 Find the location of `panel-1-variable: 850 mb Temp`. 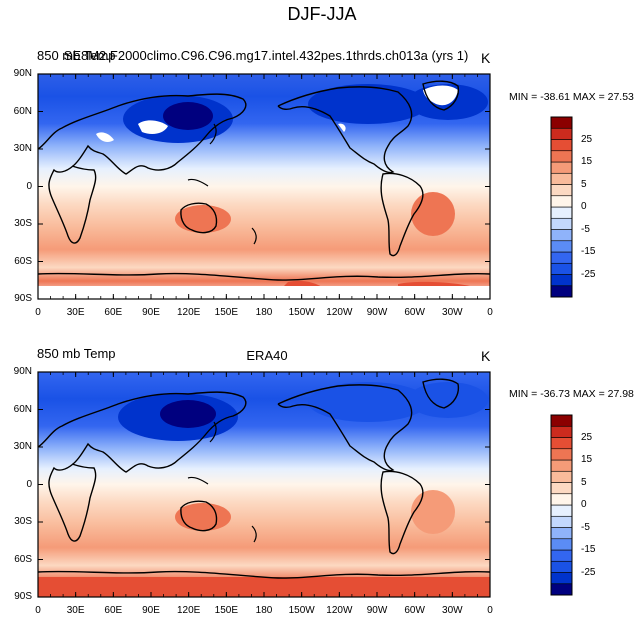

panel-1-variable: 850 mb Temp is located at coordinates (76, 55).